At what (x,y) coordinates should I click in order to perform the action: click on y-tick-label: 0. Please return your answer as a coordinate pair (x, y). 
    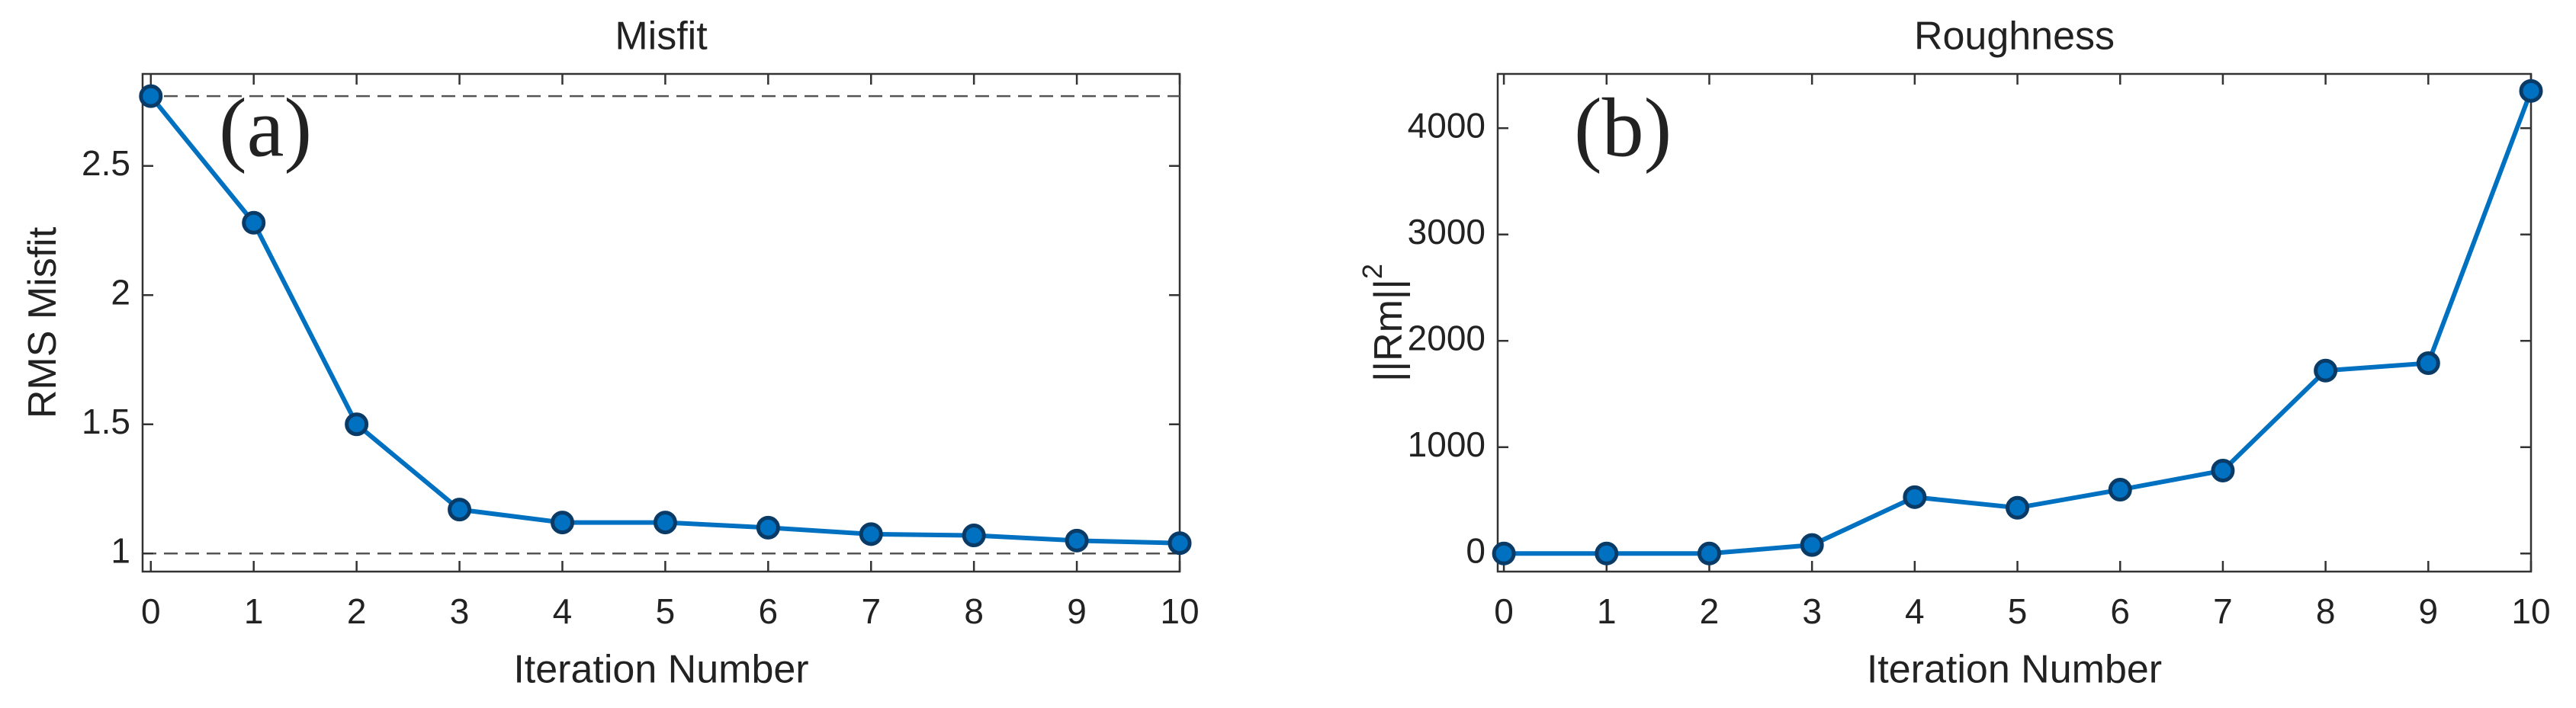
    Looking at the image, I should click on (1476, 550).